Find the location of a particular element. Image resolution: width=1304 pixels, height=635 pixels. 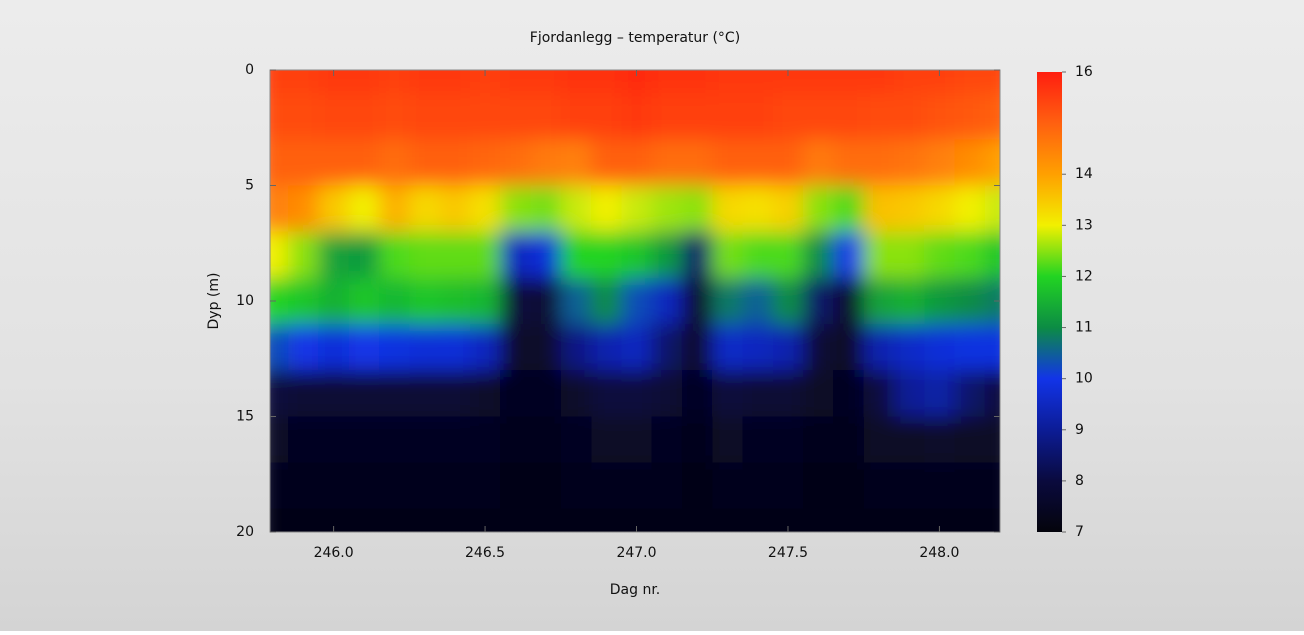

colorbar is located at coordinates (1049, 302).